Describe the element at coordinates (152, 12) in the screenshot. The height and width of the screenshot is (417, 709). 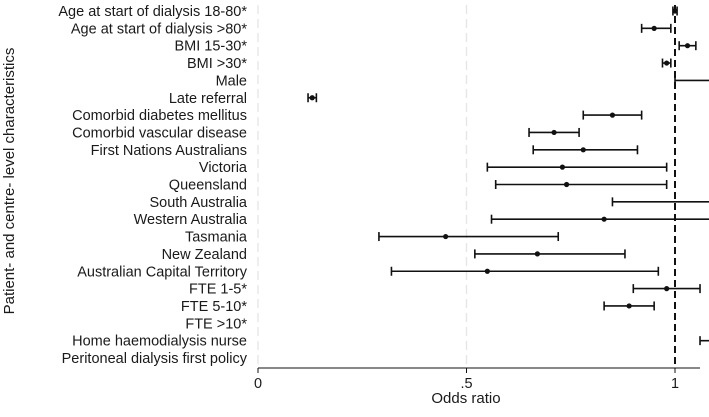
I see `category-label-0: Age at start of dialysis 18-80*` at that location.